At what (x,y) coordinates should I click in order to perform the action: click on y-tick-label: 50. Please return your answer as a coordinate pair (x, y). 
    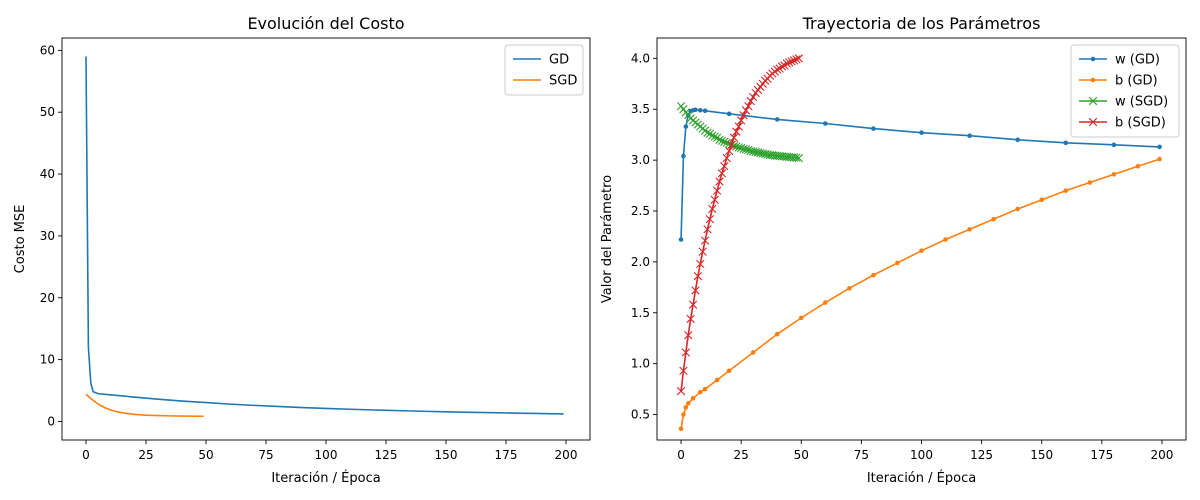
    Looking at the image, I should click on (47, 112).